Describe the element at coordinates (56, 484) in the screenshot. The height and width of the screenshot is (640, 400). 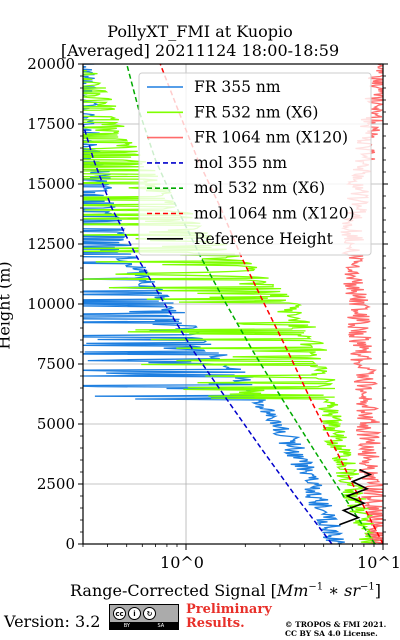
I see `y-tick-label: 2500` at that location.